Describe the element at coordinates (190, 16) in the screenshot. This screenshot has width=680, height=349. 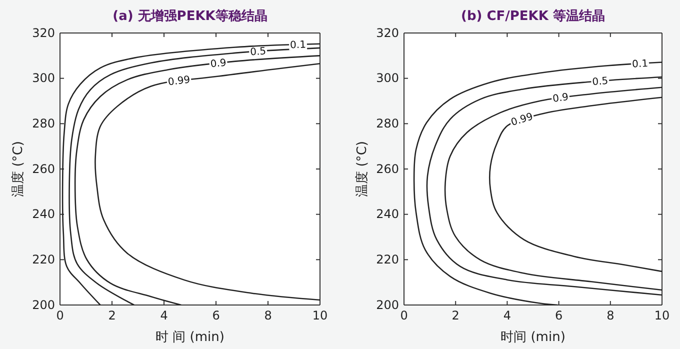
I see `chart-title: (a) 无增强PEKK等稳结晶` at that location.